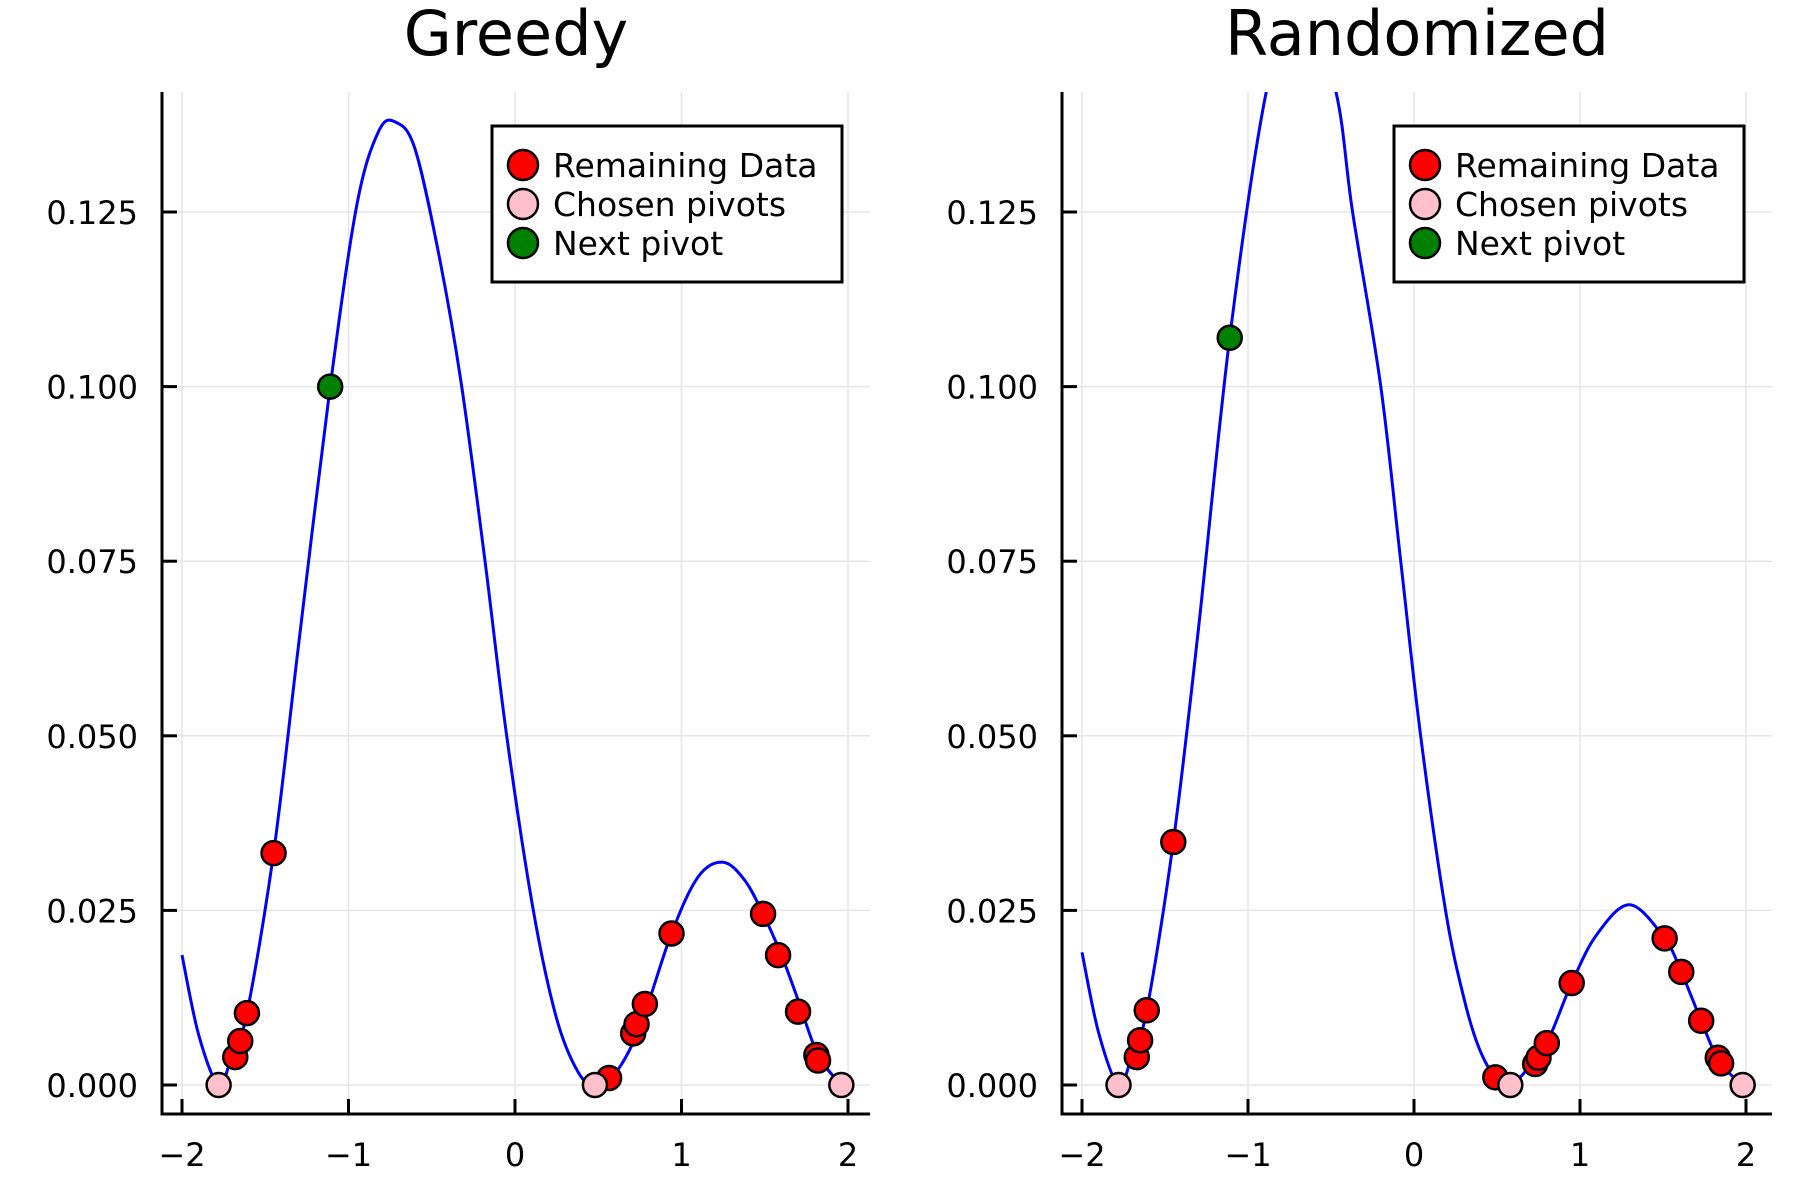 Image resolution: width=1800 pixels, height=1200 pixels. I want to click on chart-title: Greedy, so click(516, 35).